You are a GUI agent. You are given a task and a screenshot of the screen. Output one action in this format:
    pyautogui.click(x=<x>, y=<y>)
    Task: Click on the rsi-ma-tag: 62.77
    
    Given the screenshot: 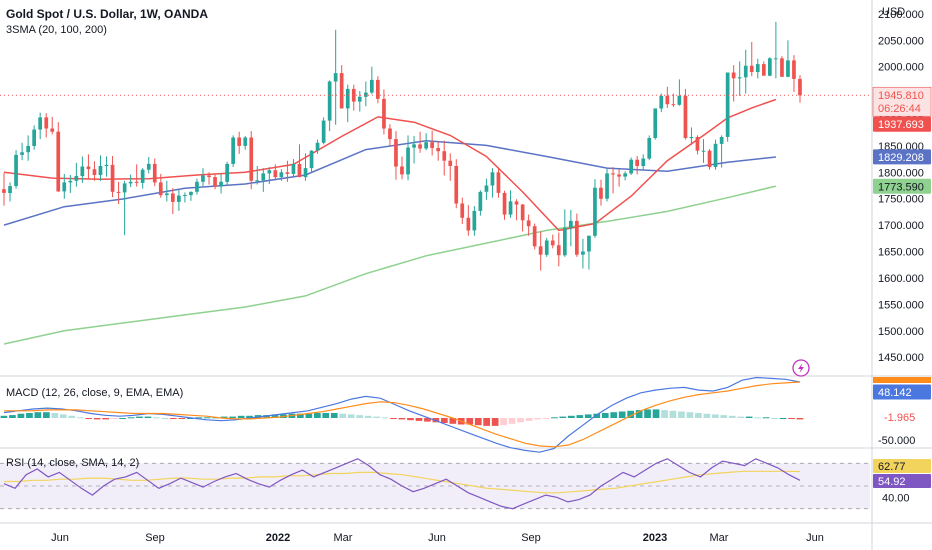 What is the action you would take?
    pyautogui.click(x=902, y=466)
    